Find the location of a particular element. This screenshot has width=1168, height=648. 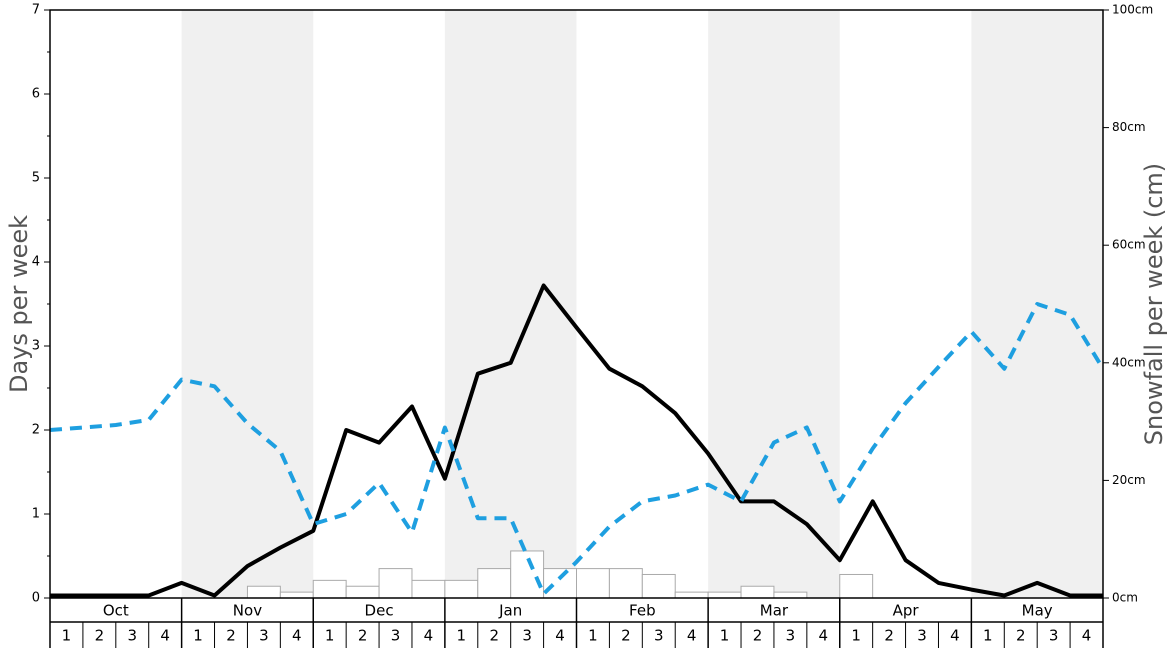

month-label-nov: Nov is located at coordinates (247, 611).